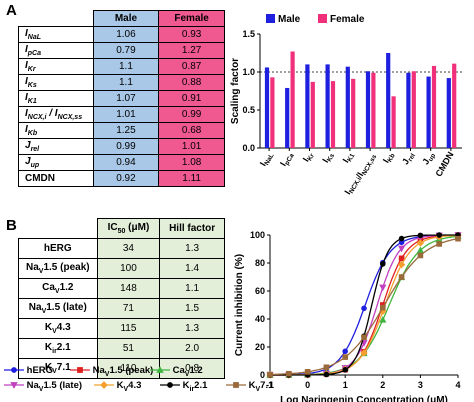 This screenshot has width=474, height=402. What do you see at coordinates (382, 385) in the screenshot?
I see `x-tick-label: 2` at bounding box center [382, 385].